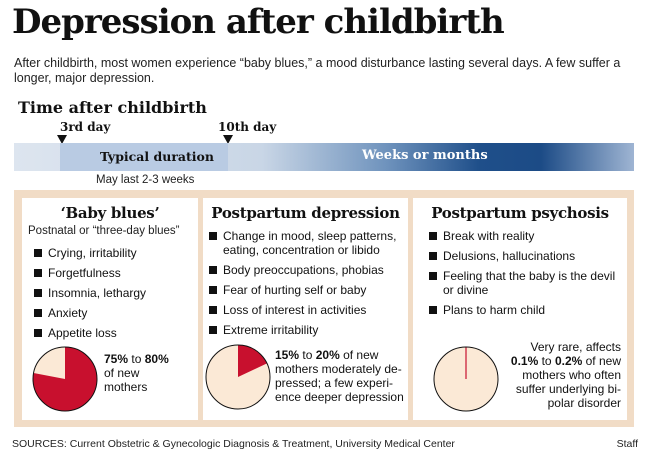 Image resolution: width=648 pixels, height=457 pixels. Describe the element at coordinates (62, 139) in the screenshot. I see `tick-marker-3rd-day` at that location.